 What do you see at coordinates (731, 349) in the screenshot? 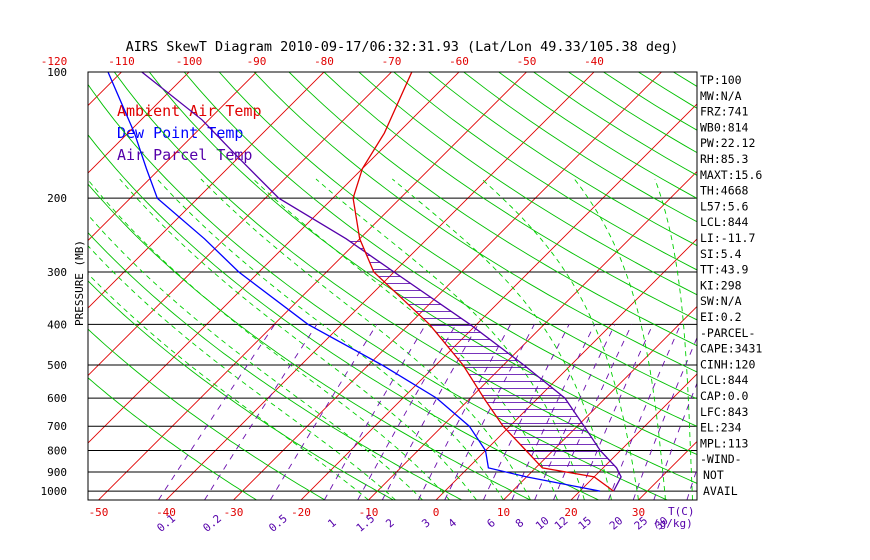
I see `index-label: CAPE:3431` at bounding box center [731, 349].